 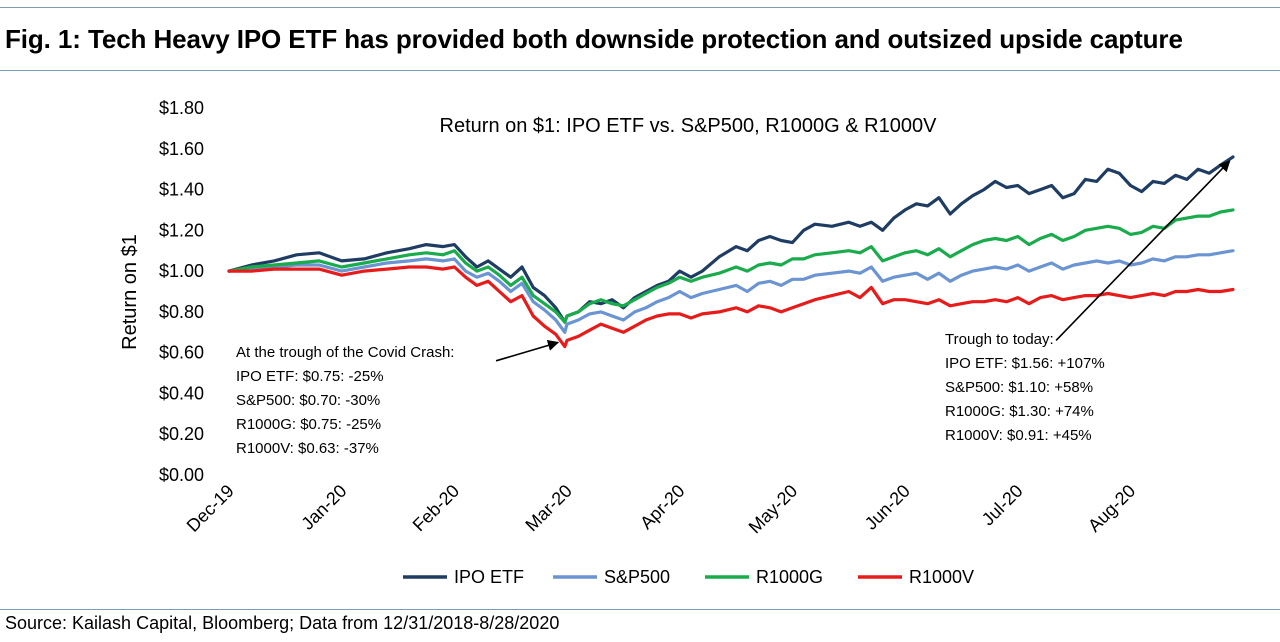 I want to click on legend-label-ipo-etf: IPO ETF, so click(x=489, y=577).